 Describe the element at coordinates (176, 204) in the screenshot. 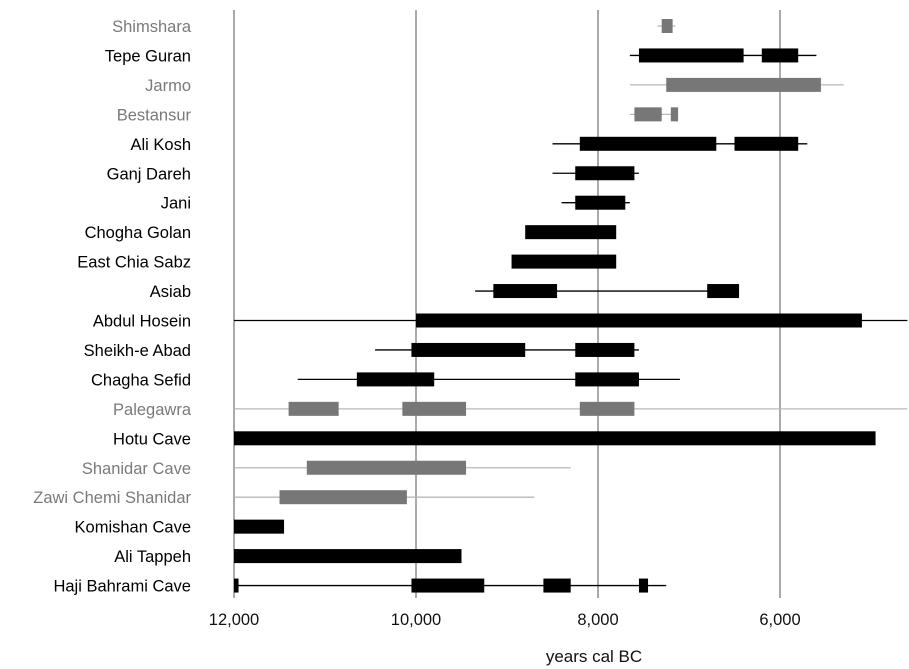

I see `site-label-jani: Jani` at that location.